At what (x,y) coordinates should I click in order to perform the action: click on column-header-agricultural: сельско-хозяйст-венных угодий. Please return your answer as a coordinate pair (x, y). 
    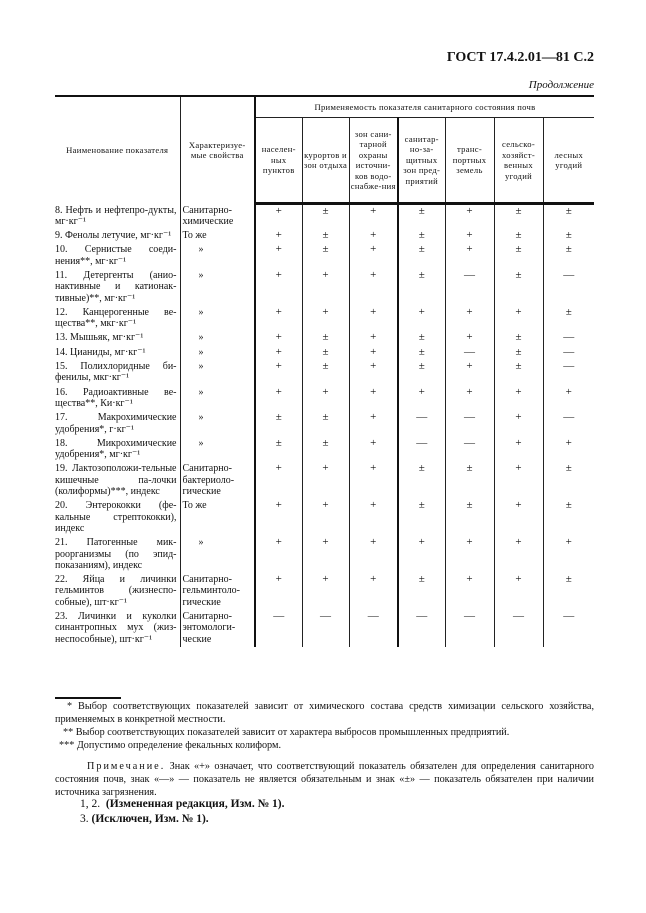
    Looking at the image, I should click on (518, 161).